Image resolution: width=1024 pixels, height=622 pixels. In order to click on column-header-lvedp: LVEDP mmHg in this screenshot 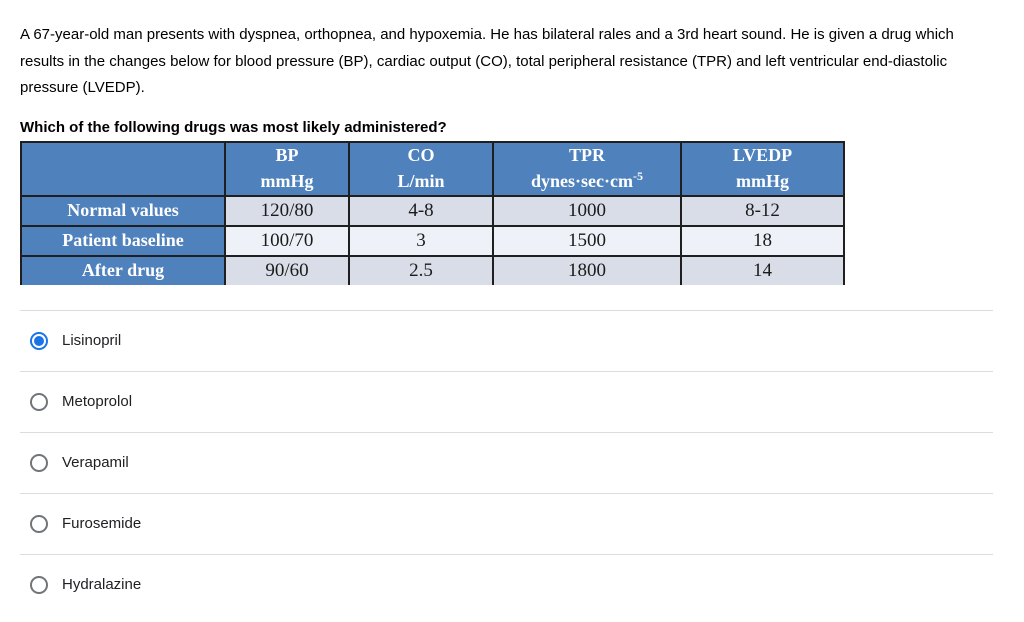, I will do `click(762, 168)`.